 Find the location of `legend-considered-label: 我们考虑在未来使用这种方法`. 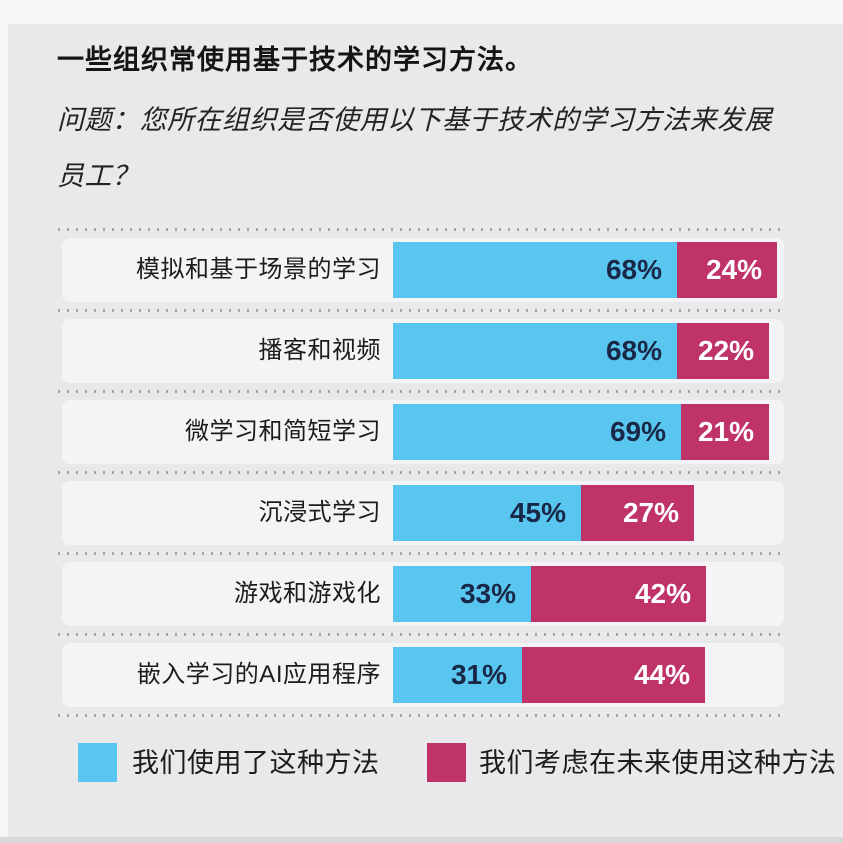

legend-considered-label: 我们考虑在未来使用这种方法 is located at coordinates (658, 763).